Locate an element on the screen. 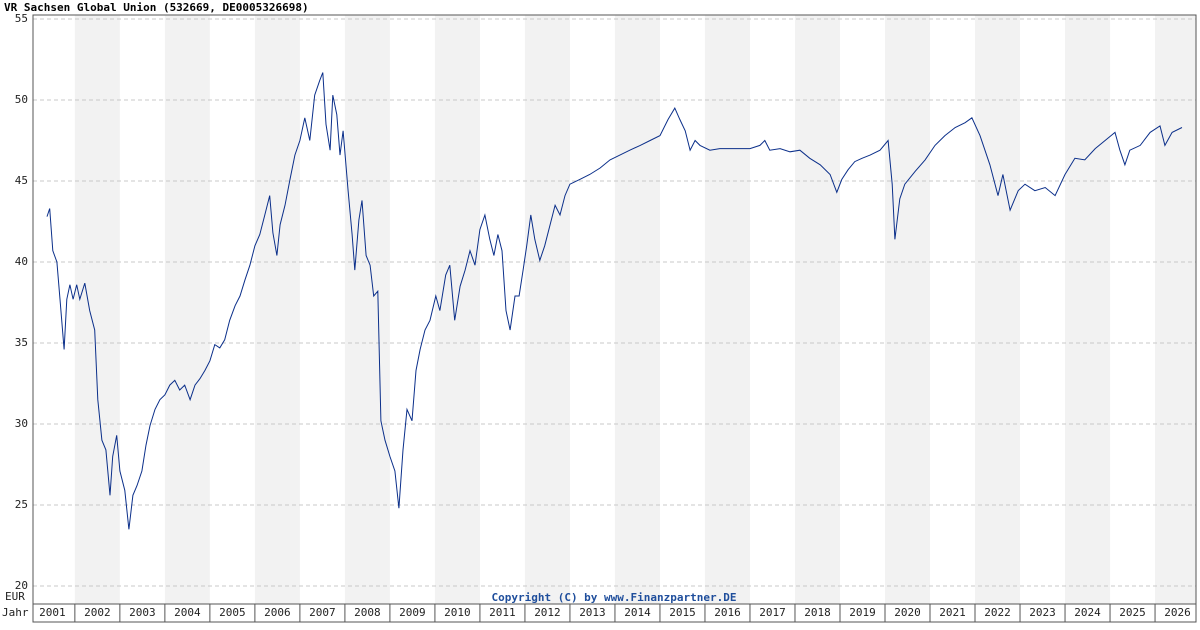 Image resolution: width=1200 pixels, height=630 pixels. y-tick-label: 40 is located at coordinates (21, 261).